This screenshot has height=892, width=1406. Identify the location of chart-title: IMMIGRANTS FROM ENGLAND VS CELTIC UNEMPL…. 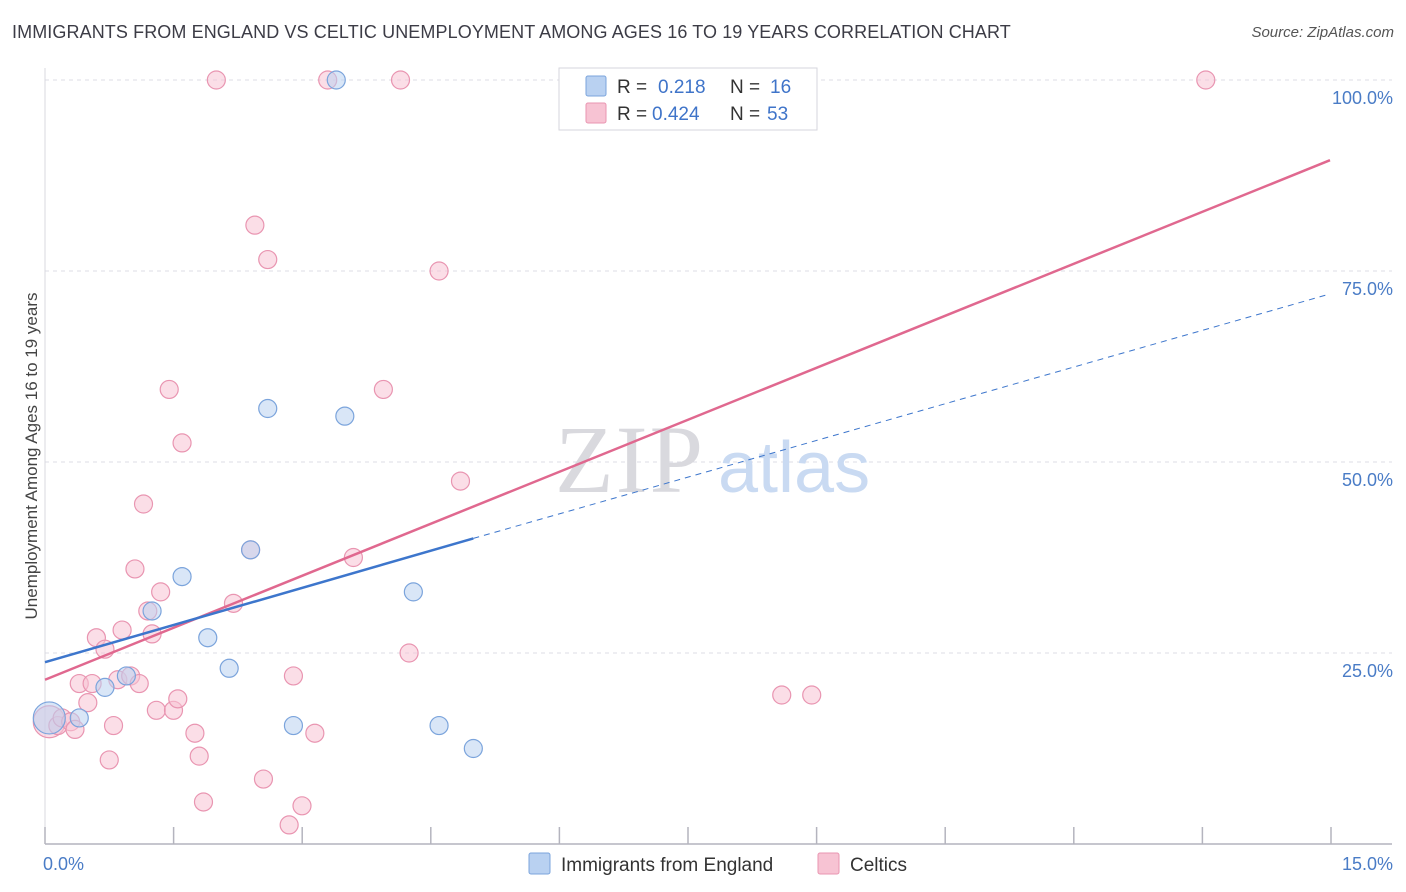
(511, 32).